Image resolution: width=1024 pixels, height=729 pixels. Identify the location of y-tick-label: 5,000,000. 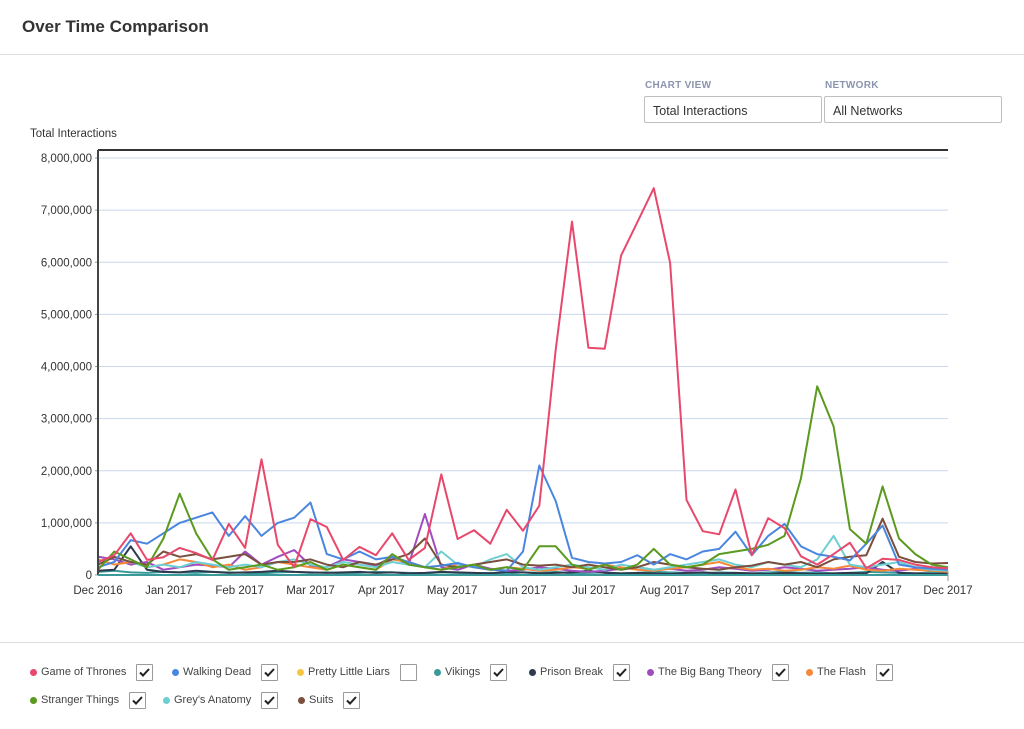
(66, 315).